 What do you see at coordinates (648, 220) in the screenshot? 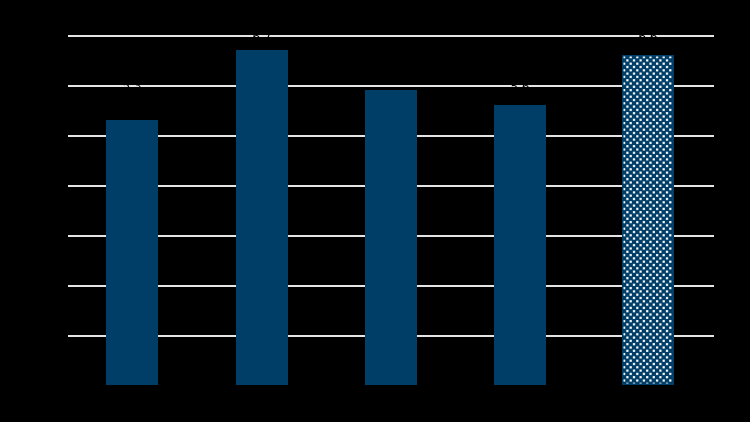
I see `bar-hatched` at bounding box center [648, 220].